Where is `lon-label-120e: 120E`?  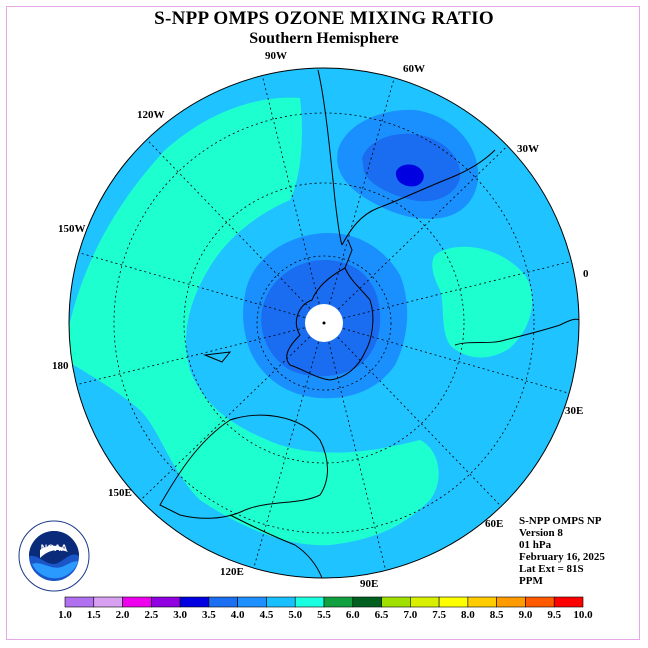
lon-label-120e: 120E is located at coordinates (232, 572).